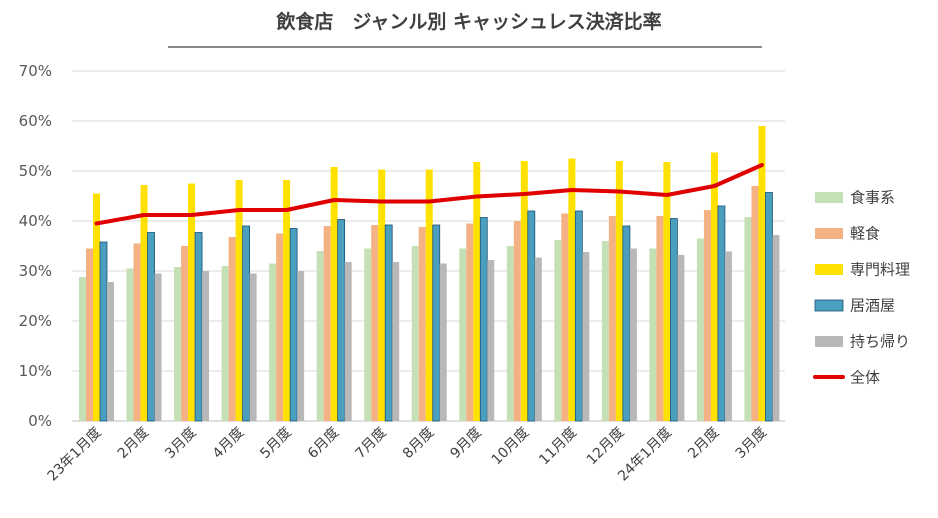  Describe the element at coordinates (865, 234) in the screenshot. I see `legend-label: 軽食` at that location.